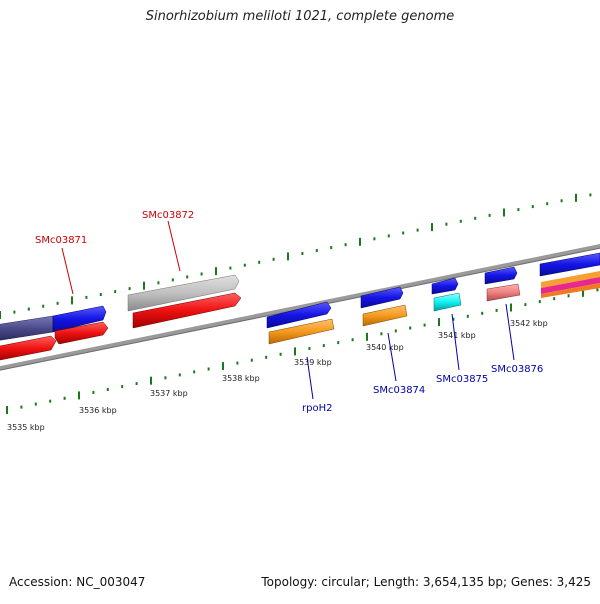  I want to click on tick-label: 3539 kbp, so click(313, 362).